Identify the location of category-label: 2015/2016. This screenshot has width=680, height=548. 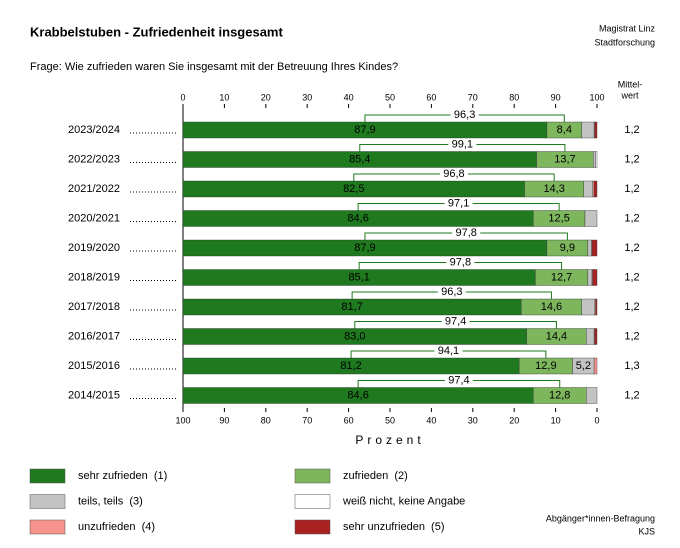
(94, 366).